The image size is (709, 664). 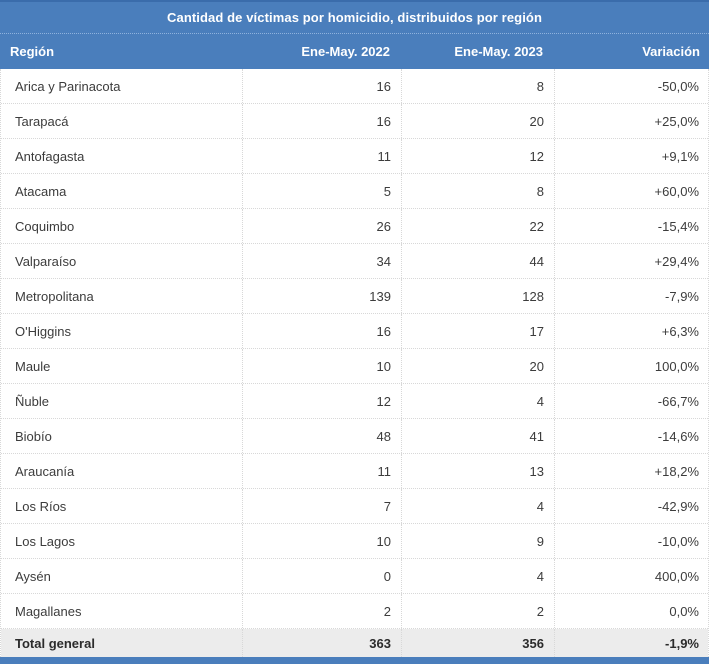 I want to click on table-row: Coquimbo 26 22 -15,4%, so click(x=354, y=226).